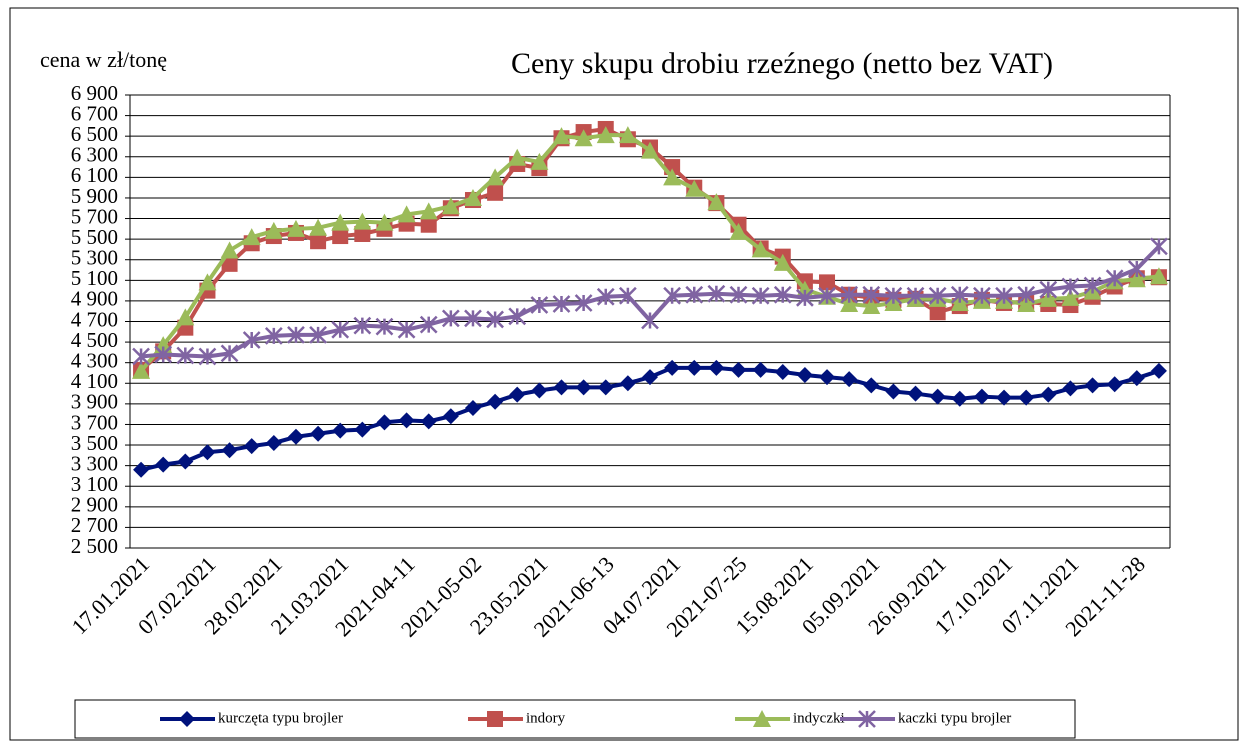  I want to click on y-axis-label: cena w zł/tonę, so click(103, 59).